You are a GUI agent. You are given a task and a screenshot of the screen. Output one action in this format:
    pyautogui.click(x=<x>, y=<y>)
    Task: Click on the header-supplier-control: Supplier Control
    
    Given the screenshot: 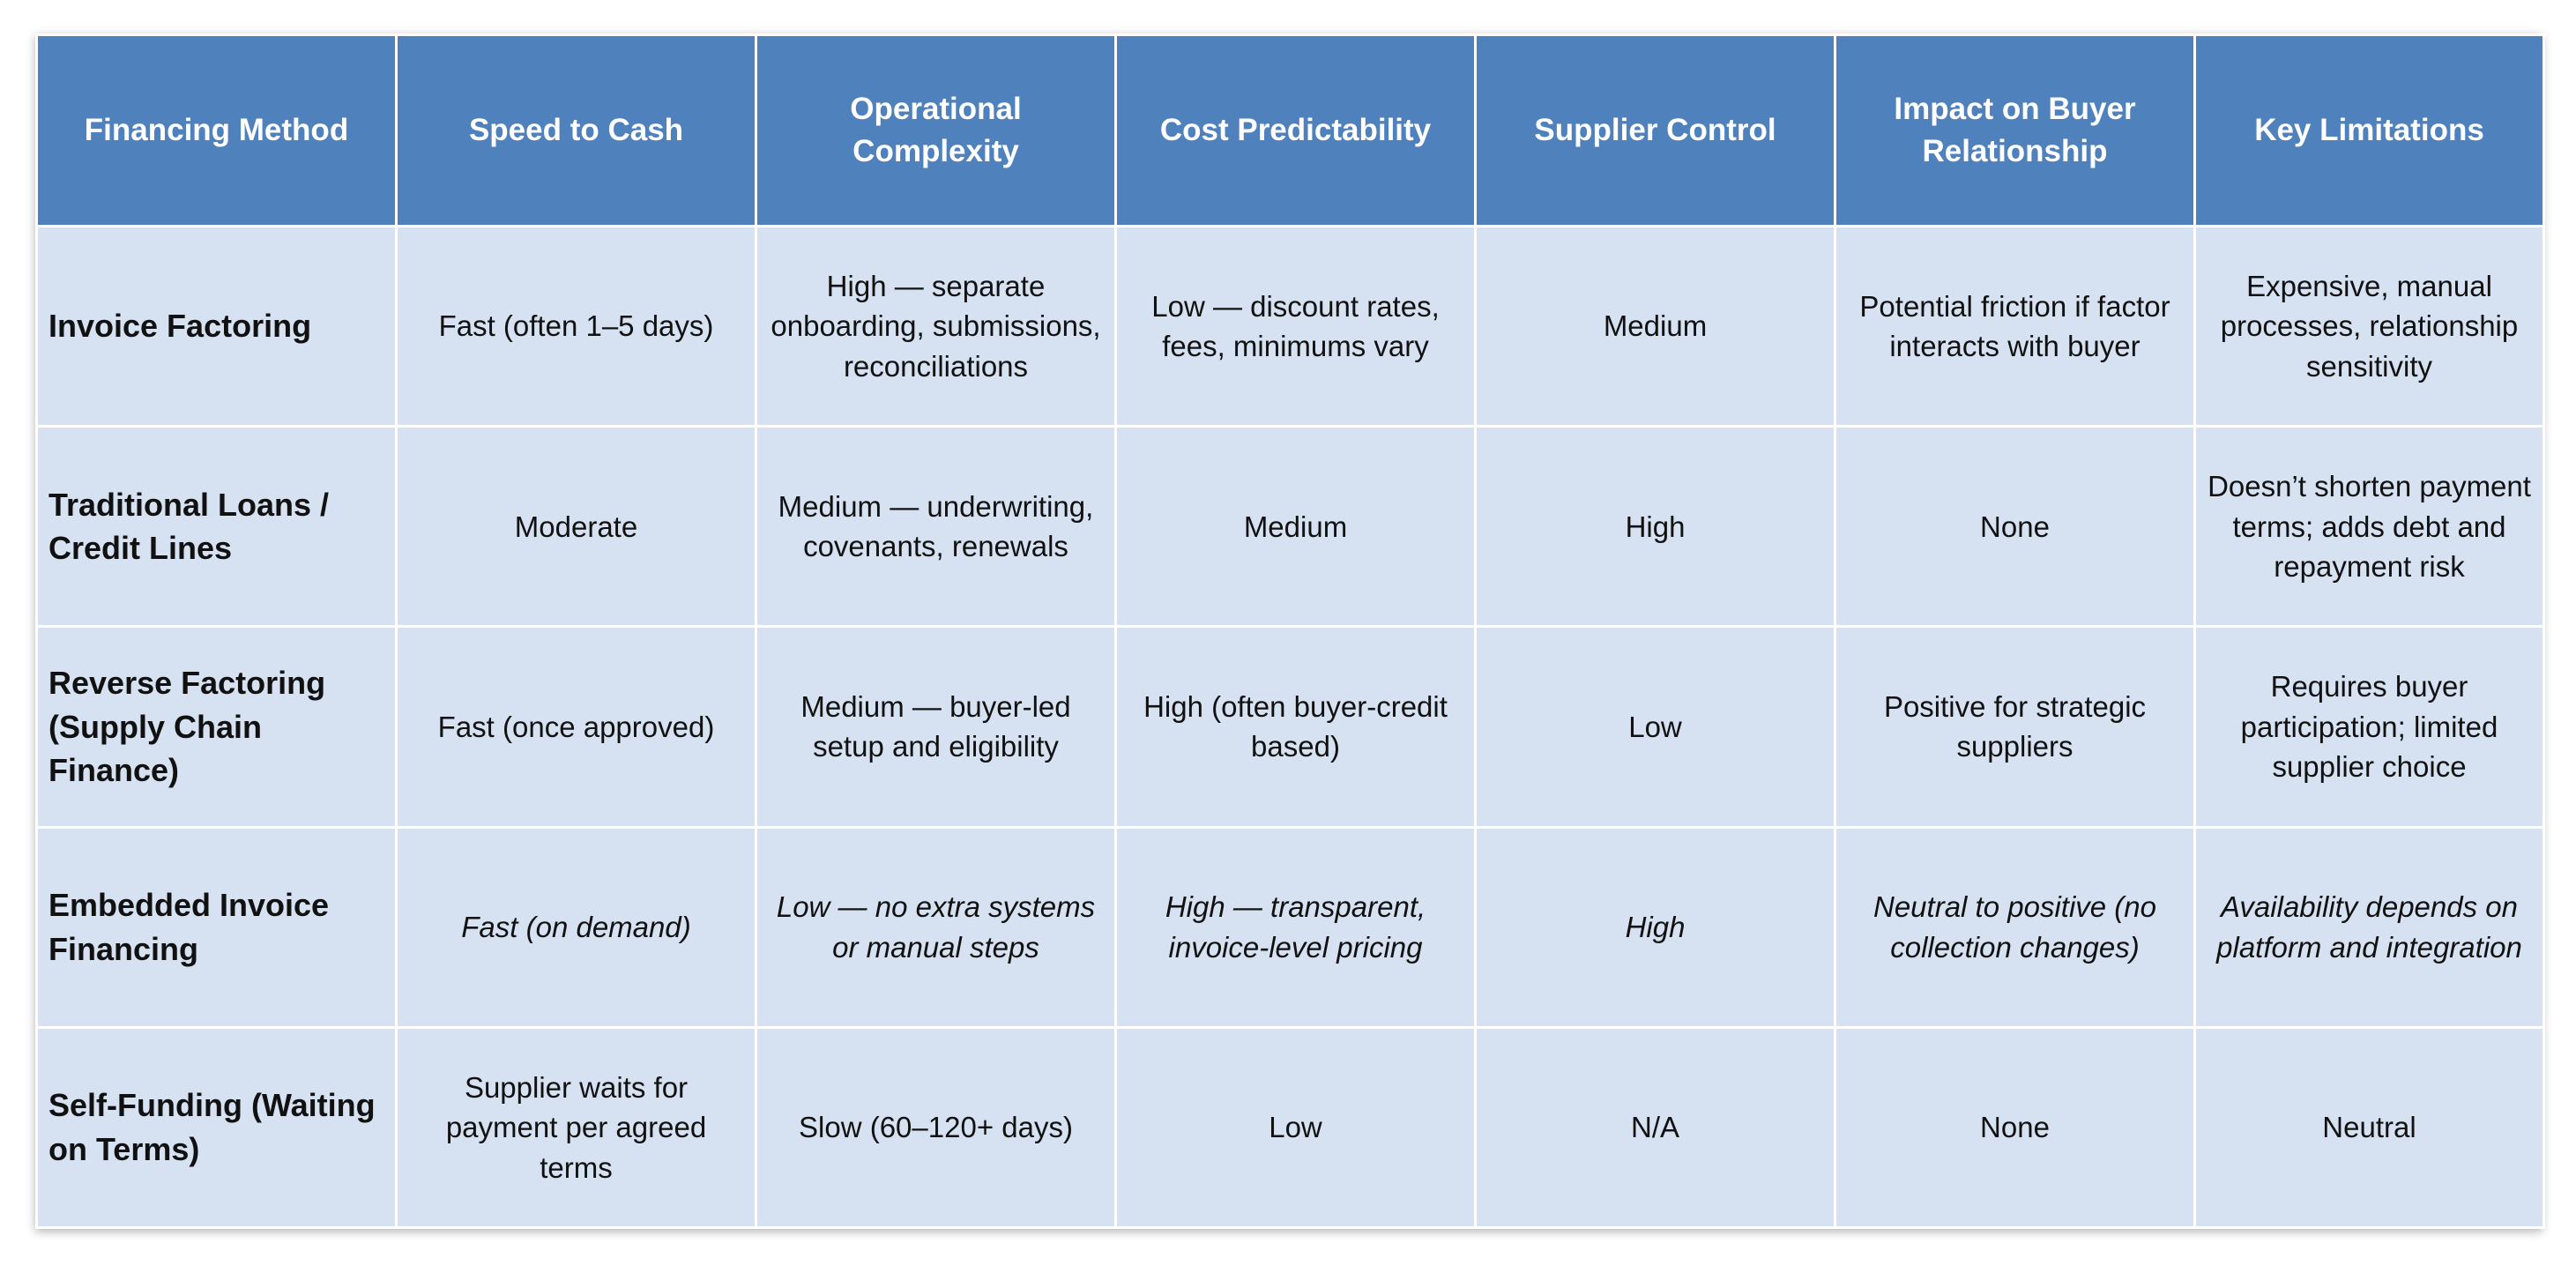 What is the action you would take?
    pyautogui.click(x=1655, y=130)
    